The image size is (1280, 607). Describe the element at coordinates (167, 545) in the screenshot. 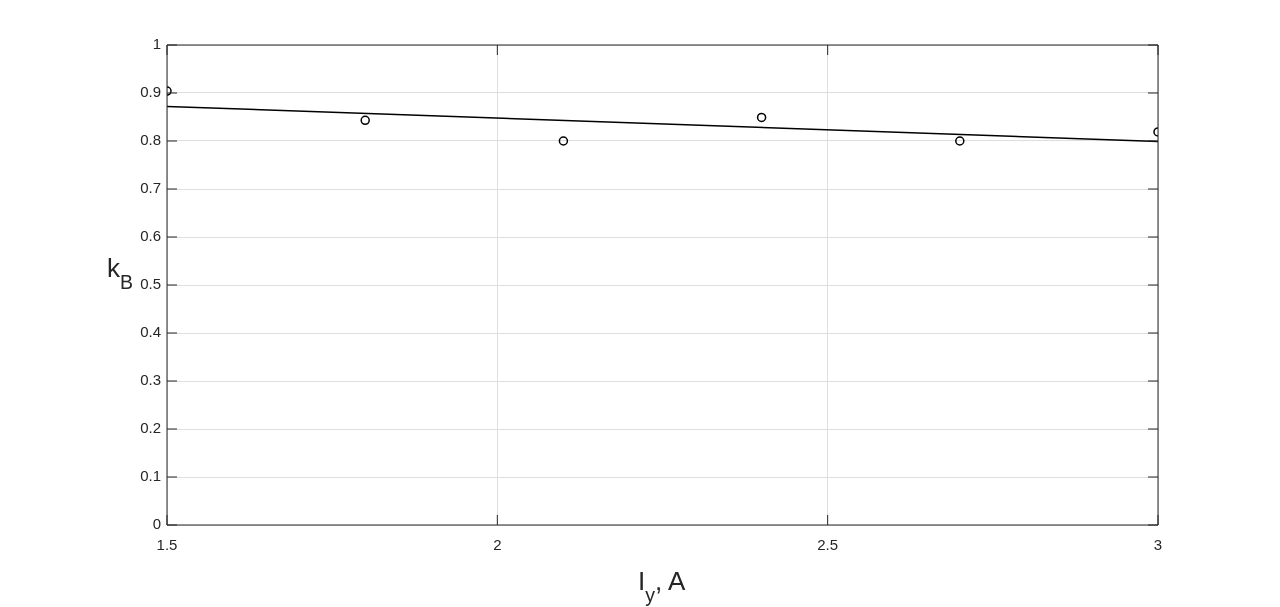

I see `x-tick-label: 1.5` at that location.